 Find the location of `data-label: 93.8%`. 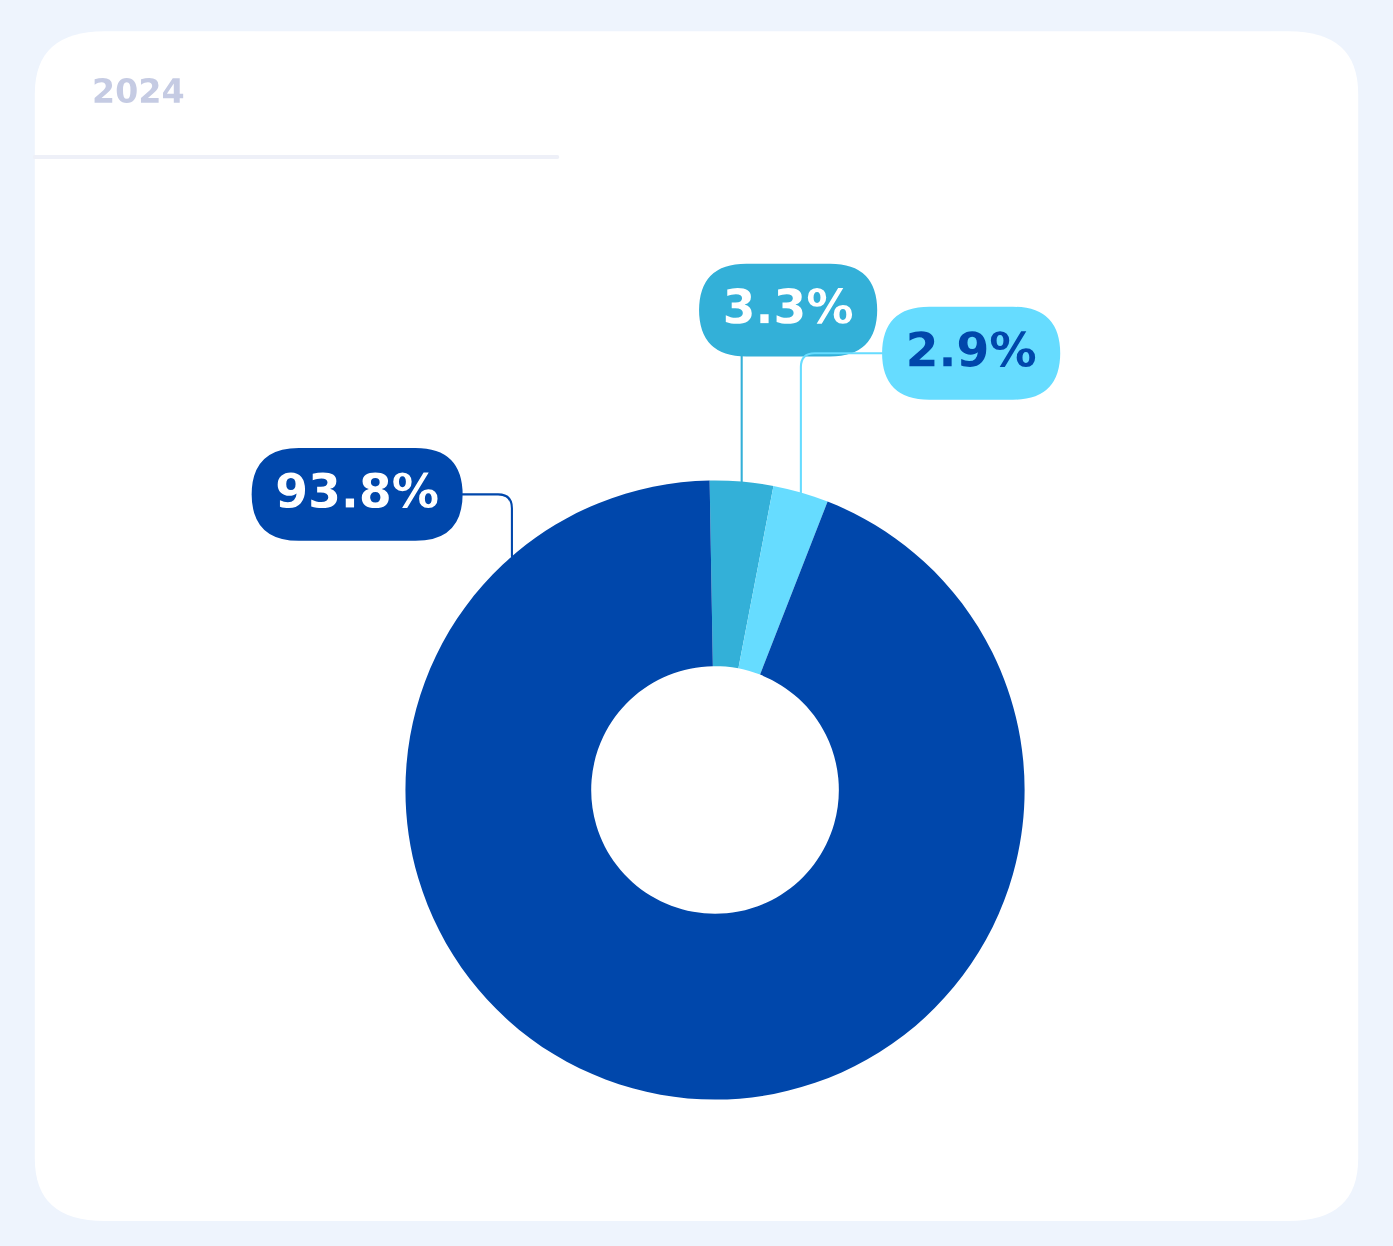

data-label: 93.8% is located at coordinates (357, 490).